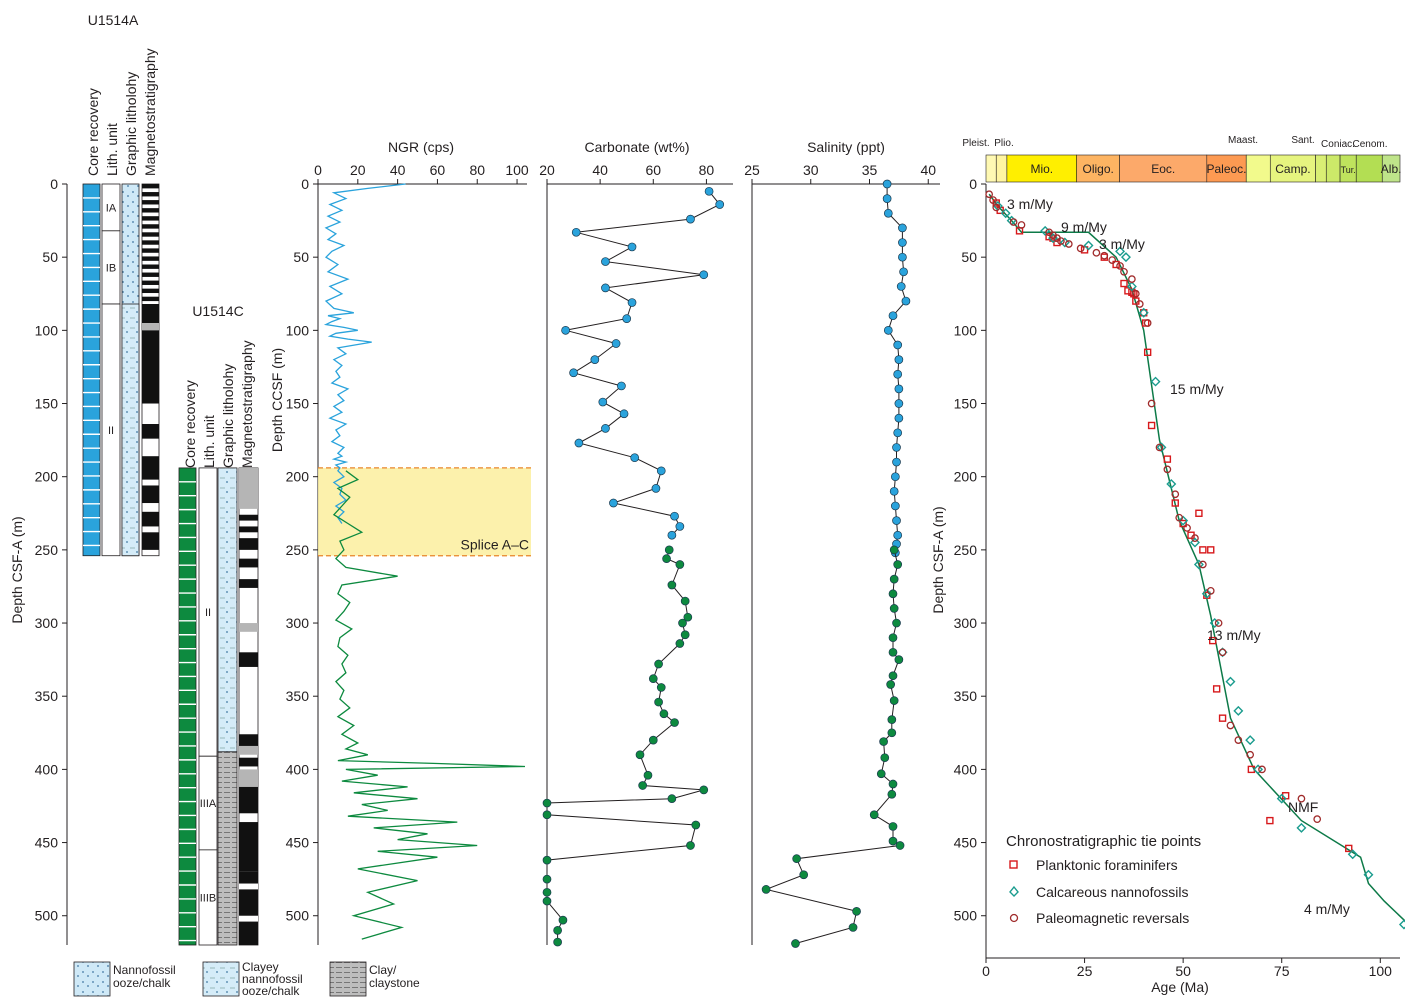 The width and height of the screenshot is (1405, 1000). Describe the element at coordinates (653, 170) in the screenshot. I see `carbonate-x-tick-label: 60` at that location.